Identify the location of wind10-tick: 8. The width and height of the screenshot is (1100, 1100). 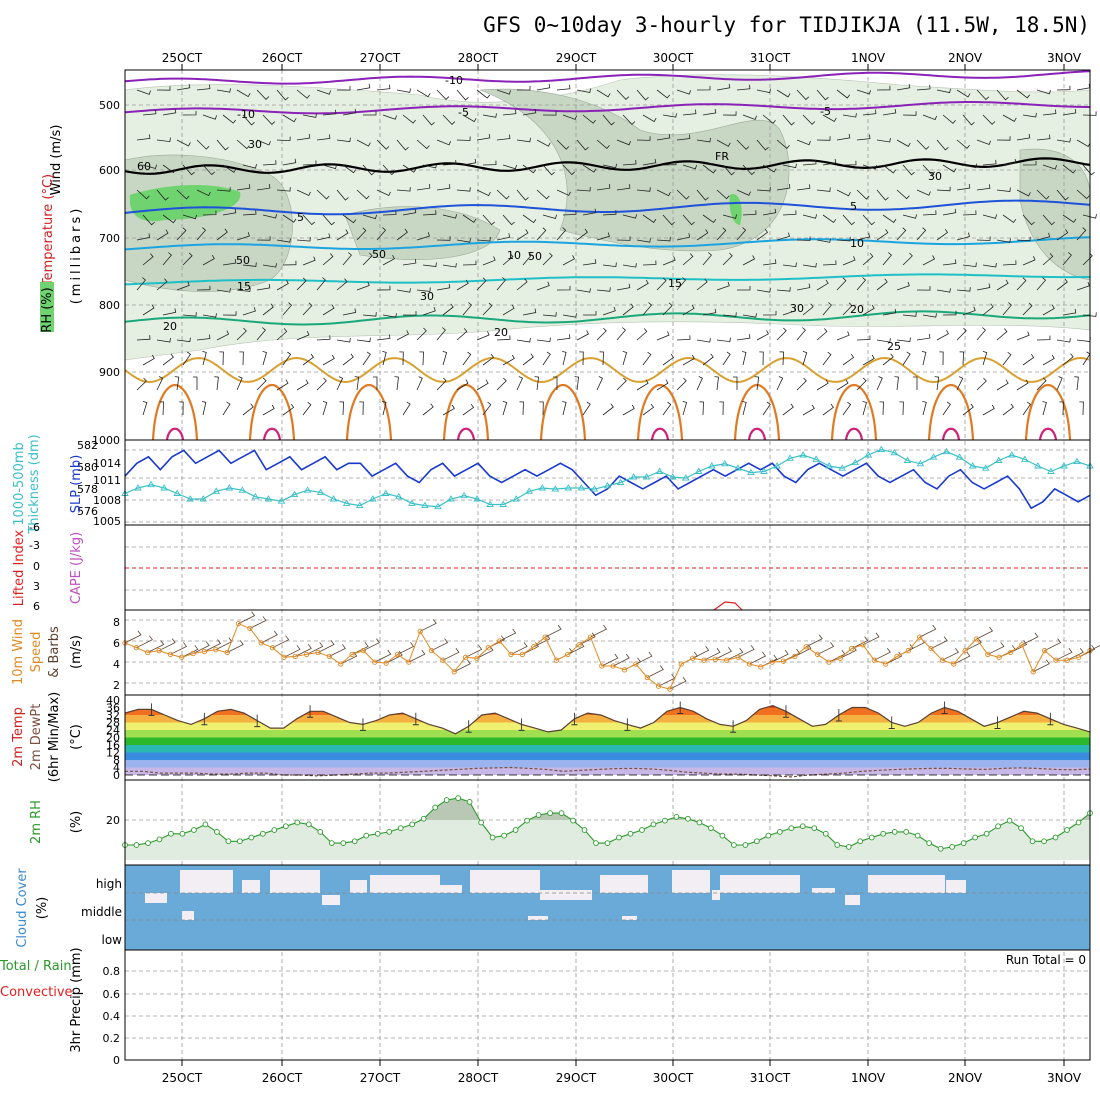
(116, 622).